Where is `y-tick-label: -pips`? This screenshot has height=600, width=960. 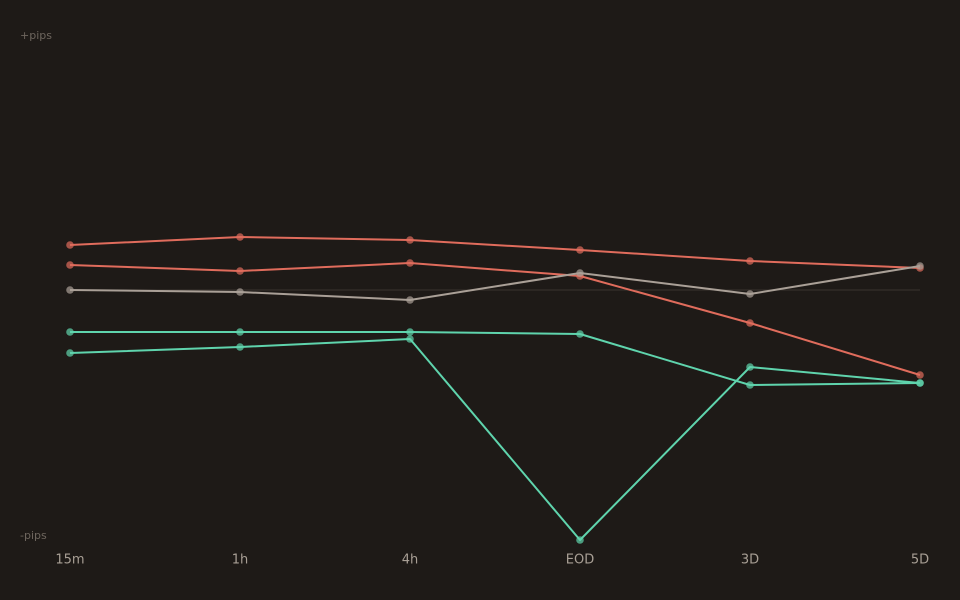 y-tick-label: -pips is located at coordinates (33, 535).